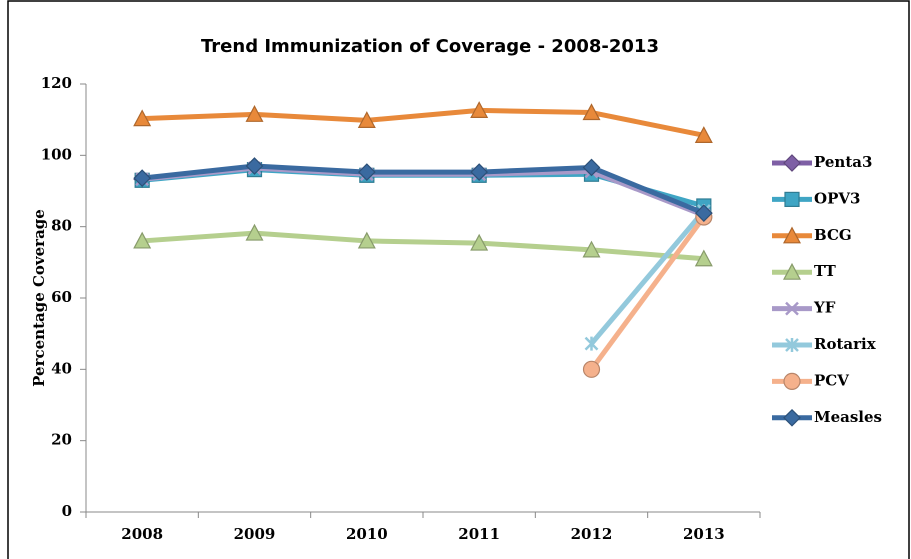  What do you see at coordinates (848, 417) in the screenshot?
I see `legend-label: Measles` at bounding box center [848, 417].